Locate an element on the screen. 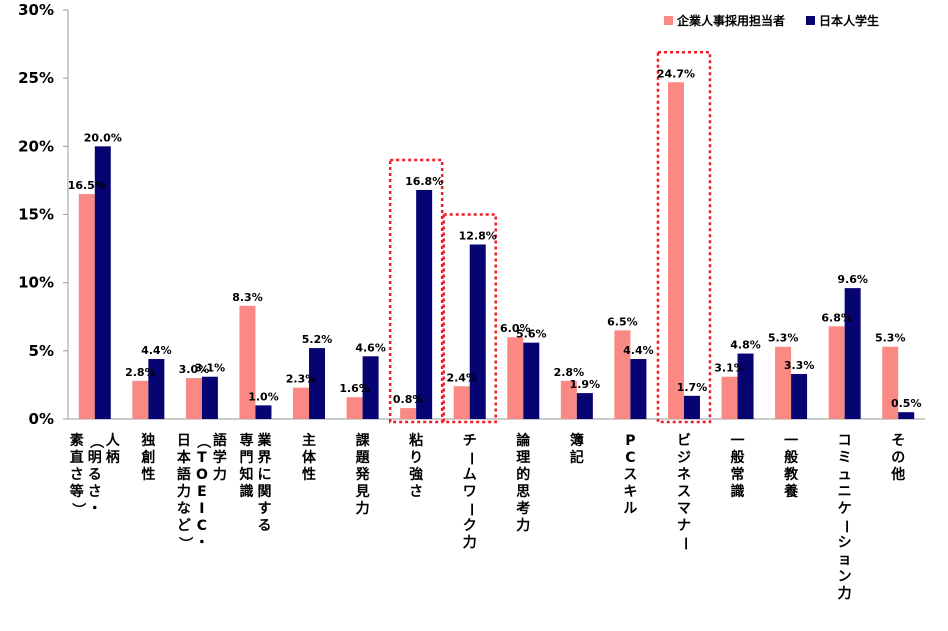 The height and width of the screenshot is (631, 948). category-label: 課題発見力 is located at coordinates (363, 475).